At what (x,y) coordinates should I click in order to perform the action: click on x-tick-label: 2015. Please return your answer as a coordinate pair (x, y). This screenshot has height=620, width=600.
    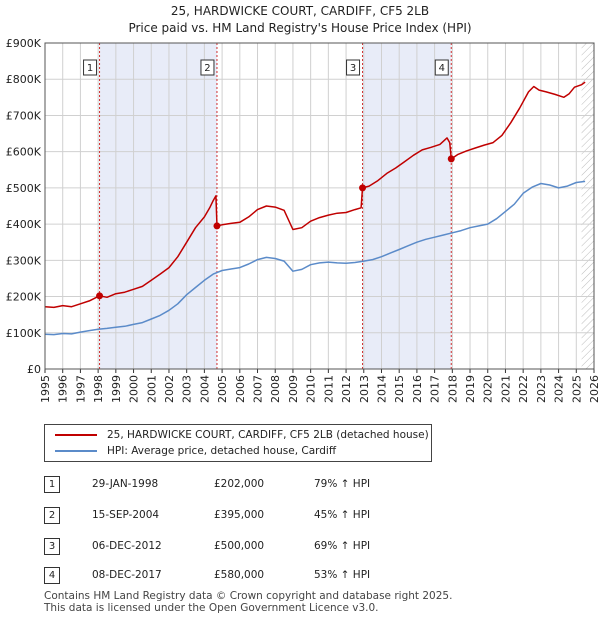
    Looking at the image, I should click on (399, 389).